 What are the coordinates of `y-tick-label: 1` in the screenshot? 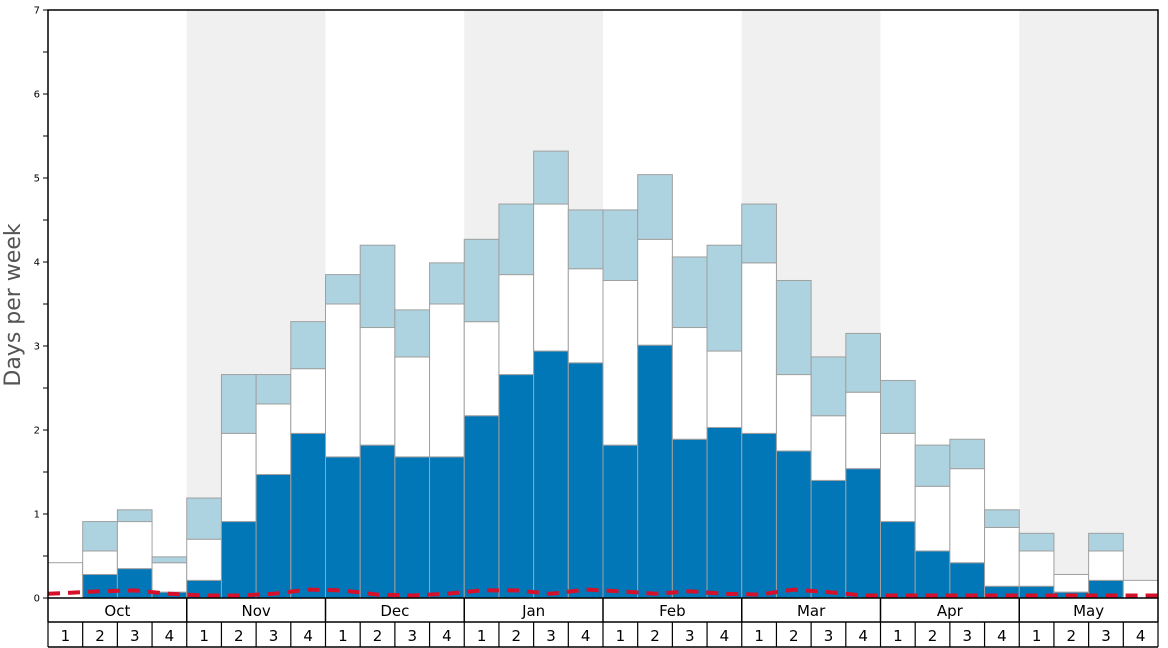 It's located at (37, 515).